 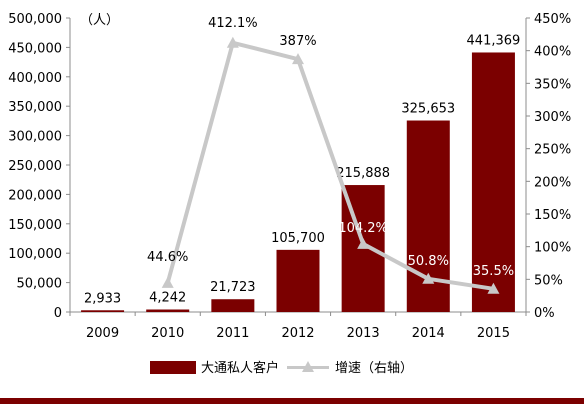 I want to click on growth-data-label: 387%, so click(x=297, y=41).